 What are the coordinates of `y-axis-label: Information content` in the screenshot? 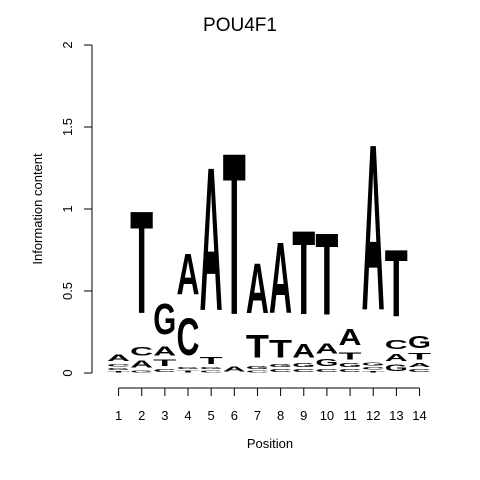 It's located at (37, 209).